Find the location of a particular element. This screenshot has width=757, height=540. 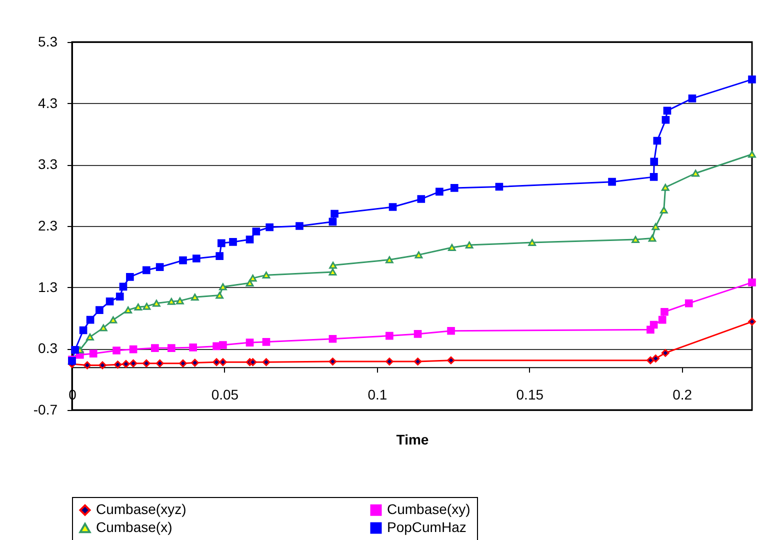

legend-label: PopCumHaz is located at coordinates (426, 527).